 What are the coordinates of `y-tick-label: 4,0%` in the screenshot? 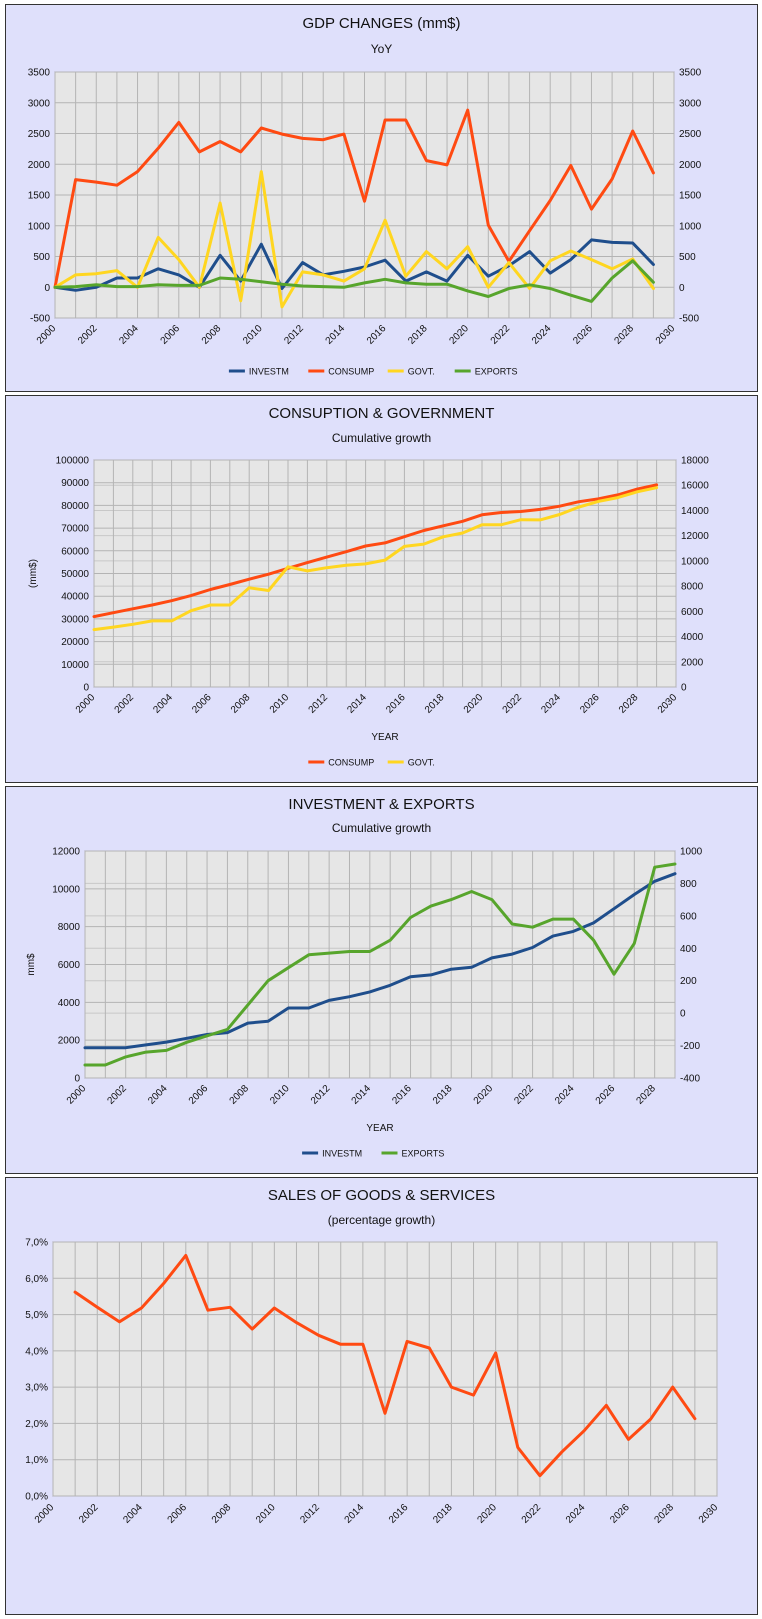 It's located at (36, 1351).